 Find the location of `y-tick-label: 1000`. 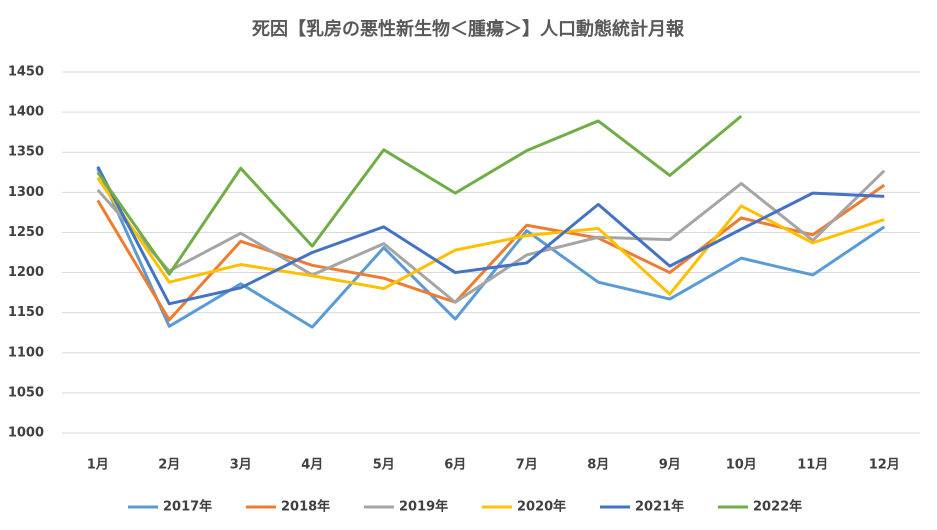

y-tick-label: 1000 is located at coordinates (26, 433).